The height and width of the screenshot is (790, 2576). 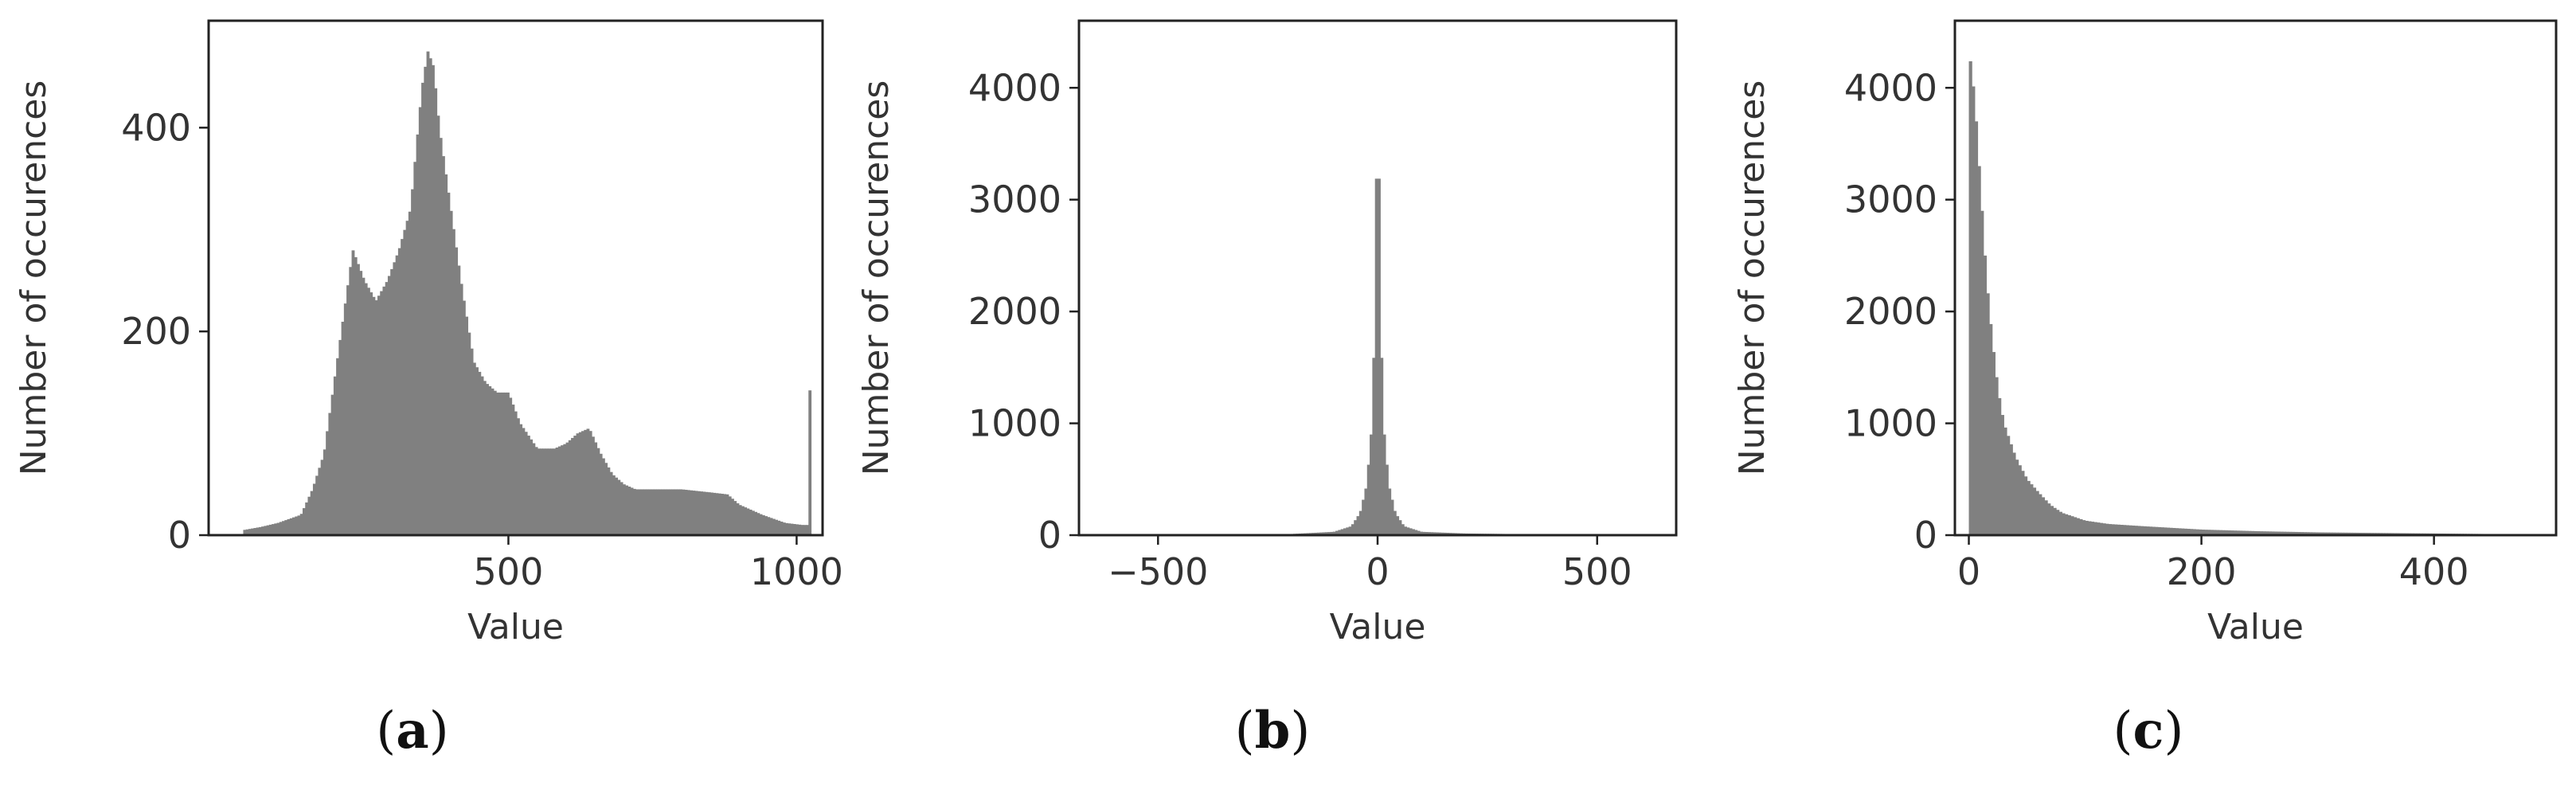 What do you see at coordinates (527, 293) in the screenshot?
I see `histogram-bars` at bounding box center [527, 293].